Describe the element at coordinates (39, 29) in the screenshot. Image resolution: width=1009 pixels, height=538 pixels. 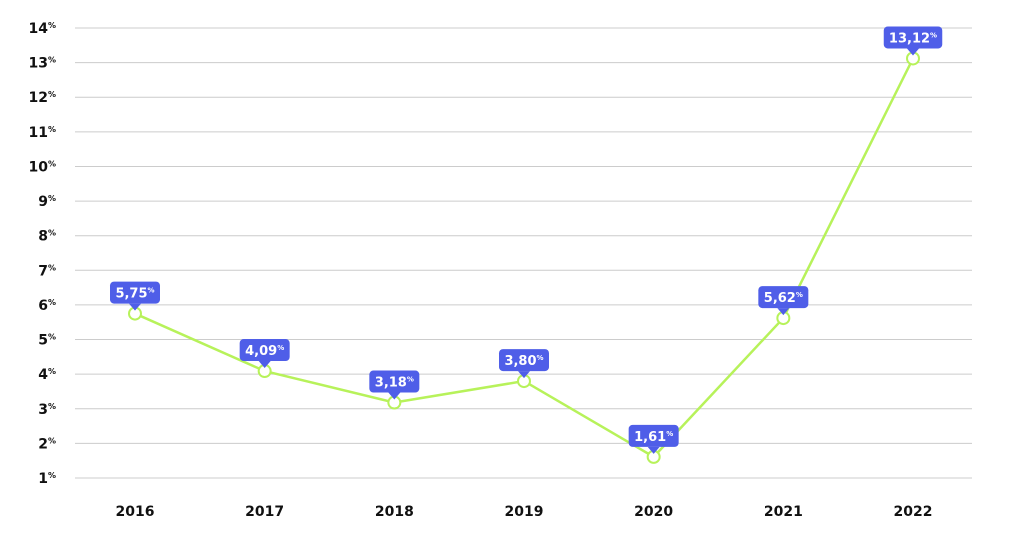
I see `y-tick-value: 14` at that location.